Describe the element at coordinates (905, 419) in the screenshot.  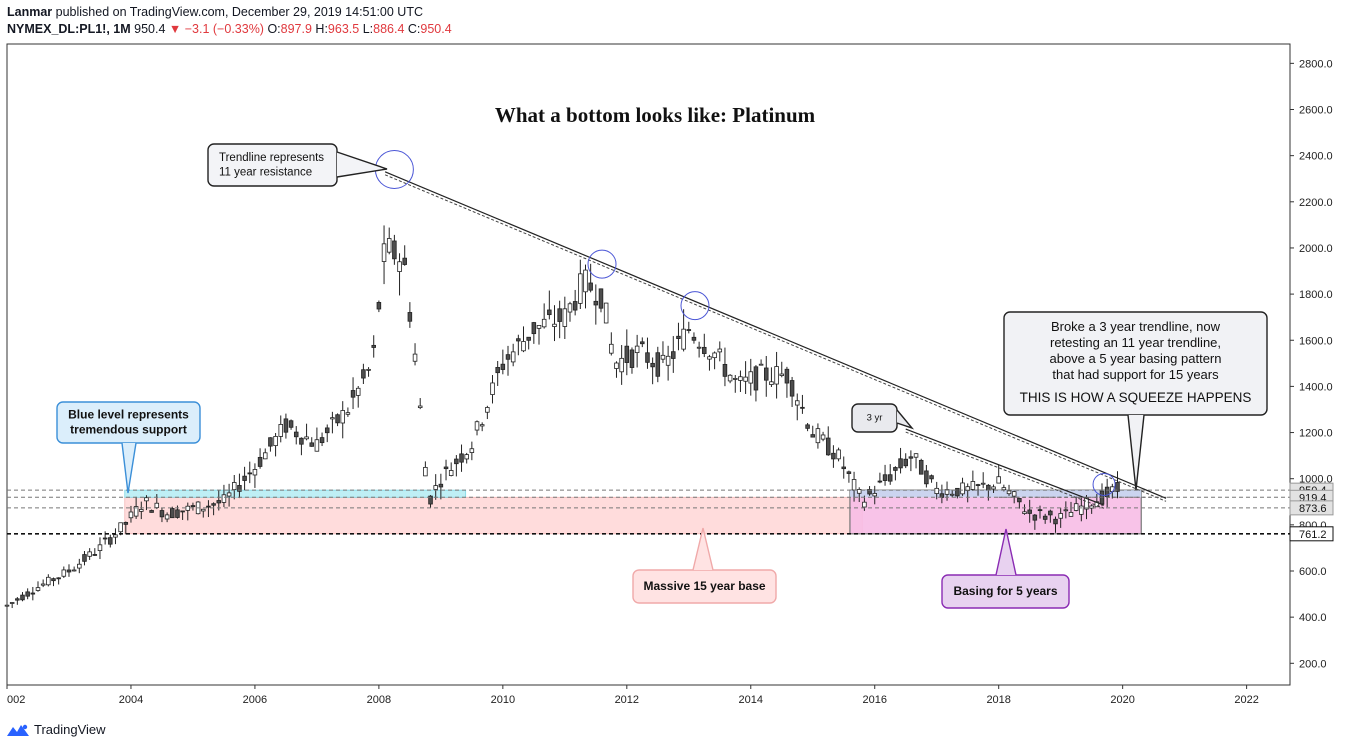
I see `three-yr-note-pointer` at that location.